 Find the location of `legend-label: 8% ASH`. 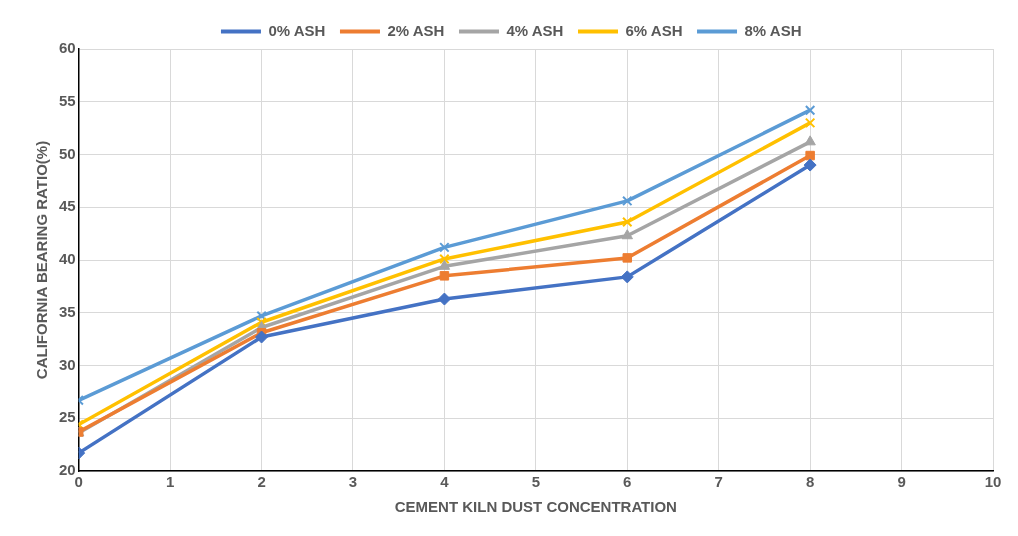

legend-label: 8% ASH is located at coordinates (773, 30).